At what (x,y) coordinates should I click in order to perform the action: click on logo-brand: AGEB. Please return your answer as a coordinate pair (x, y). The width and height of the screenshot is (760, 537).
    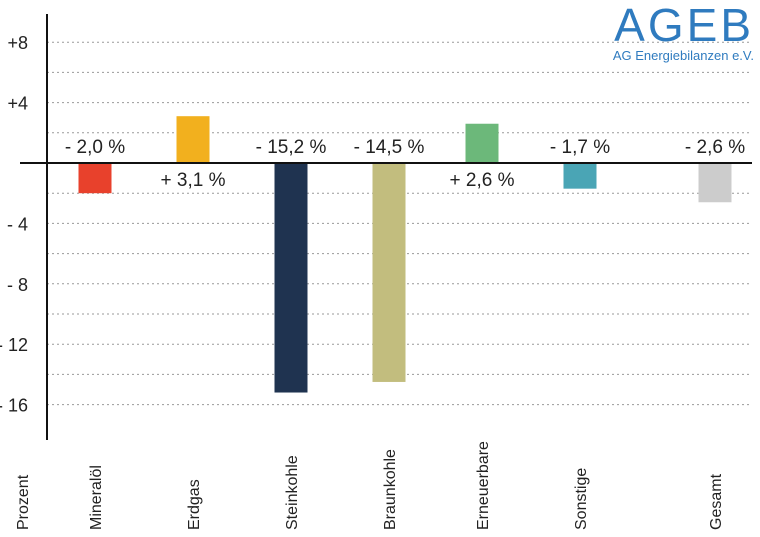
    Looking at the image, I should click on (684, 25).